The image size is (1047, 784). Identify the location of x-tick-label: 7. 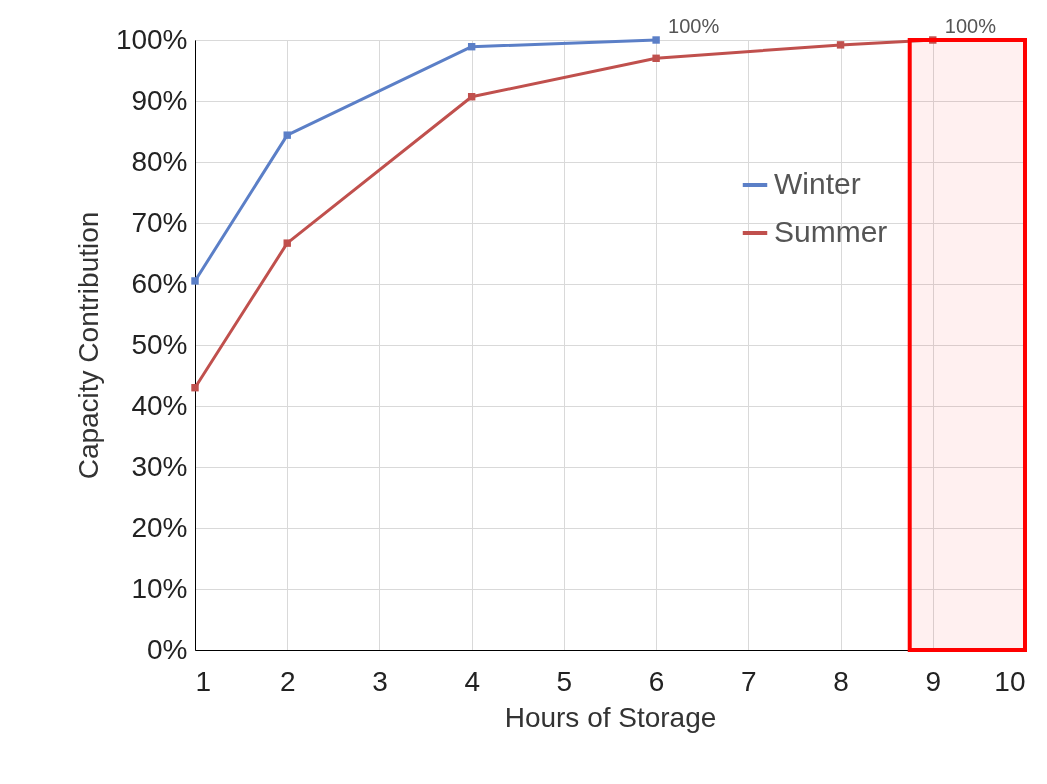
(749, 681).